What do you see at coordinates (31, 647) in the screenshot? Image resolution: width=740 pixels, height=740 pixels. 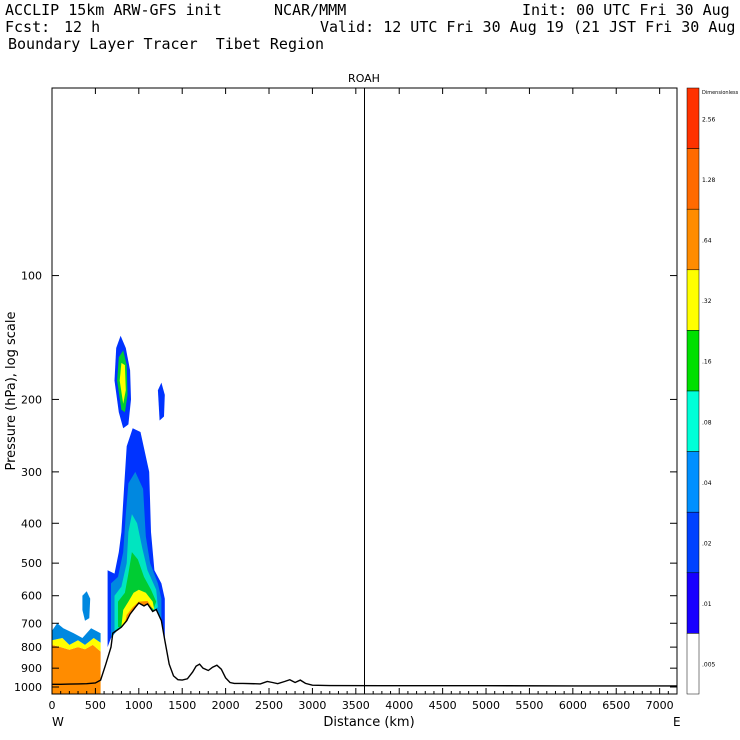 I see `y-tick-label: 800` at bounding box center [31, 647].